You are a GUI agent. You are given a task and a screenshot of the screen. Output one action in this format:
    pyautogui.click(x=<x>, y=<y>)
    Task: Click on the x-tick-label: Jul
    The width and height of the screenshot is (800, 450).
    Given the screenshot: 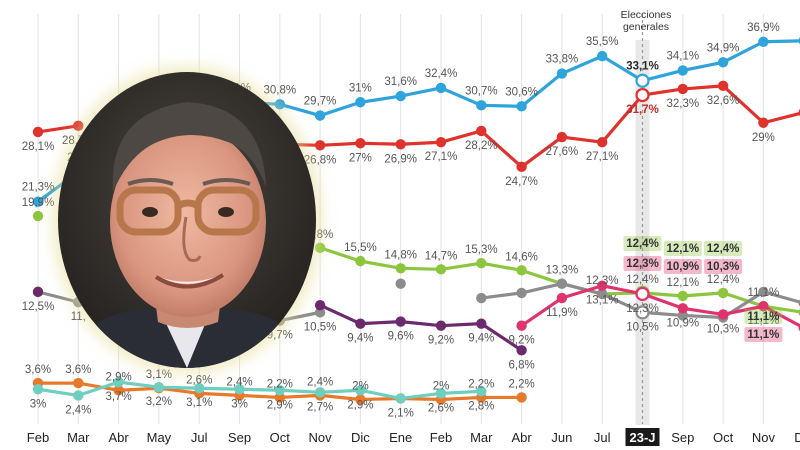 What is the action you would take?
    pyautogui.click(x=602, y=437)
    